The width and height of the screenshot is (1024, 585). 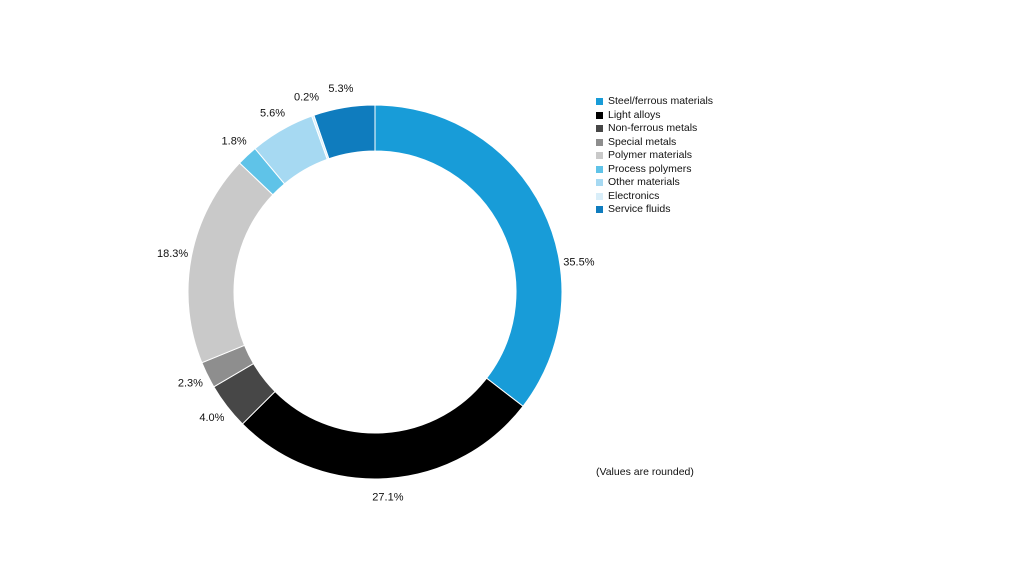 I want to click on legend-label: Steel/ferrous materials, so click(x=661, y=101).